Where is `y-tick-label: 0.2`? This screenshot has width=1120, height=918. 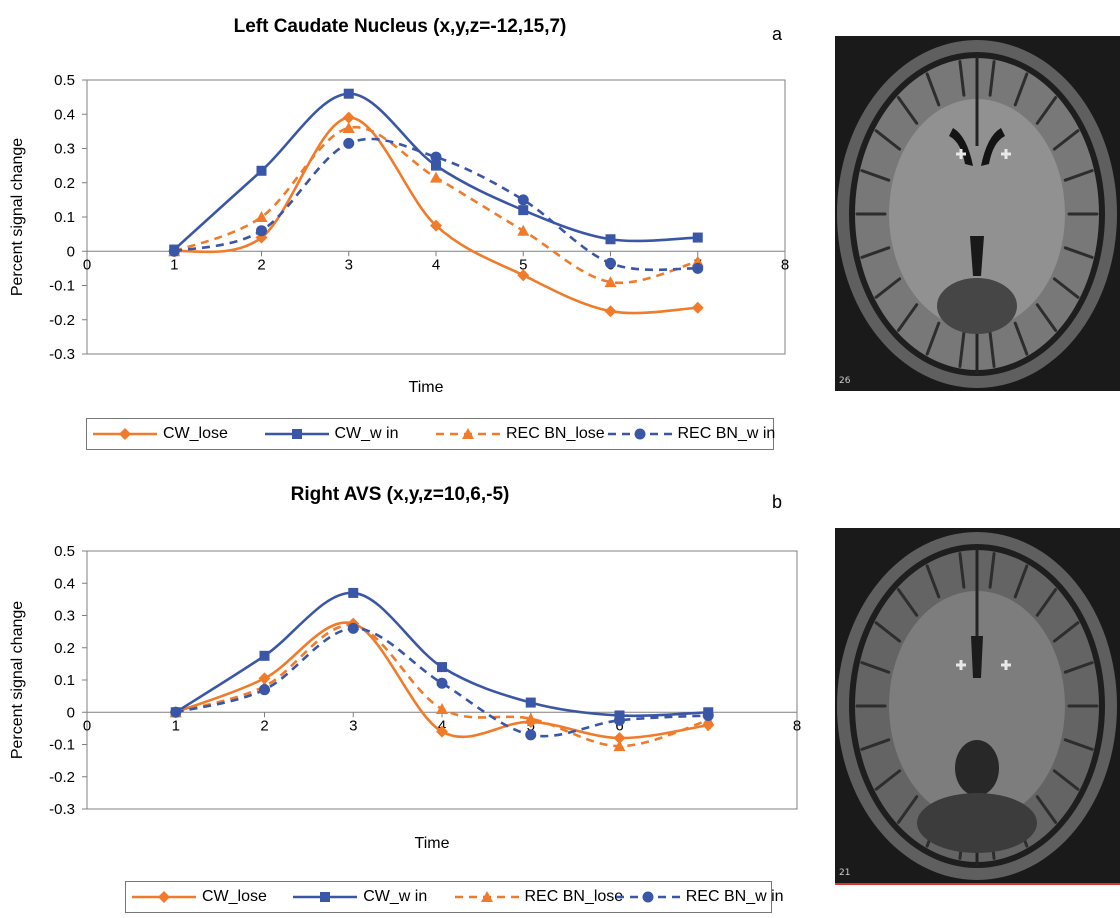
y-tick-label: 0.2 is located at coordinates (64, 183).